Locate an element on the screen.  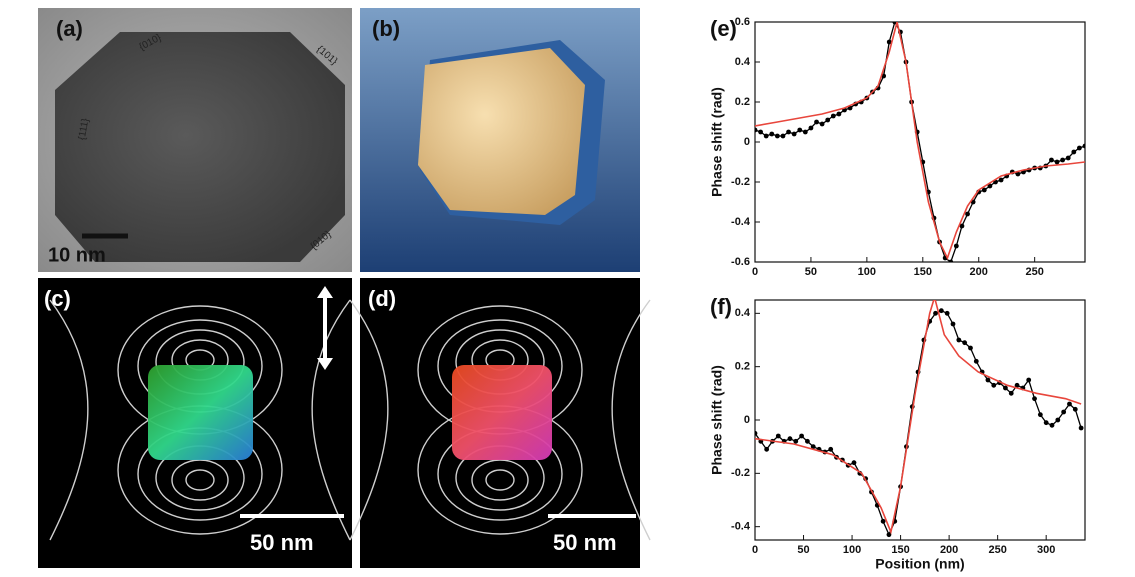
panel-label: (c) is located at coordinates (57, 298).